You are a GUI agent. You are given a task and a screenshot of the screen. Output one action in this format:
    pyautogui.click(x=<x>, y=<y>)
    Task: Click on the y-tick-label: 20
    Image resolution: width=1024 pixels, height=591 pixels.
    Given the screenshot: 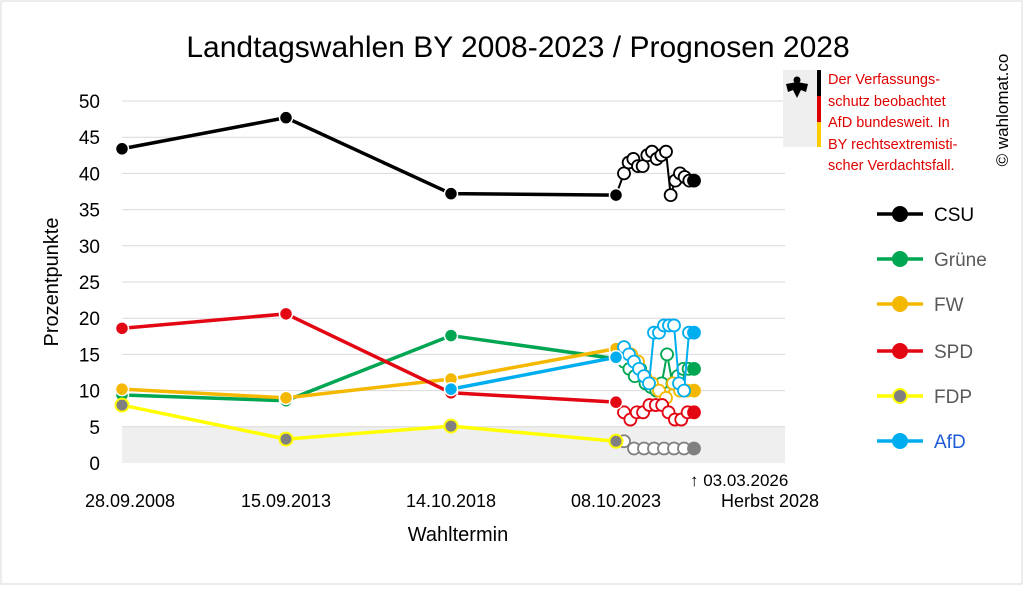 What is the action you would take?
    pyautogui.click(x=89, y=319)
    